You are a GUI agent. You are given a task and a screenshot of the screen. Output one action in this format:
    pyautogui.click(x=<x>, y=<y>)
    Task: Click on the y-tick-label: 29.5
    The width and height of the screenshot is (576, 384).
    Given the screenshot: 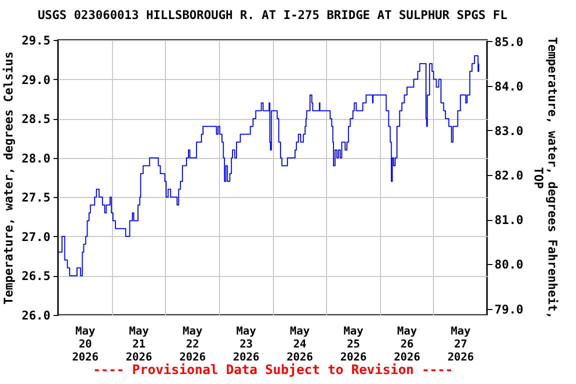 What is the action you would take?
    pyautogui.click(x=36, y=41)
    